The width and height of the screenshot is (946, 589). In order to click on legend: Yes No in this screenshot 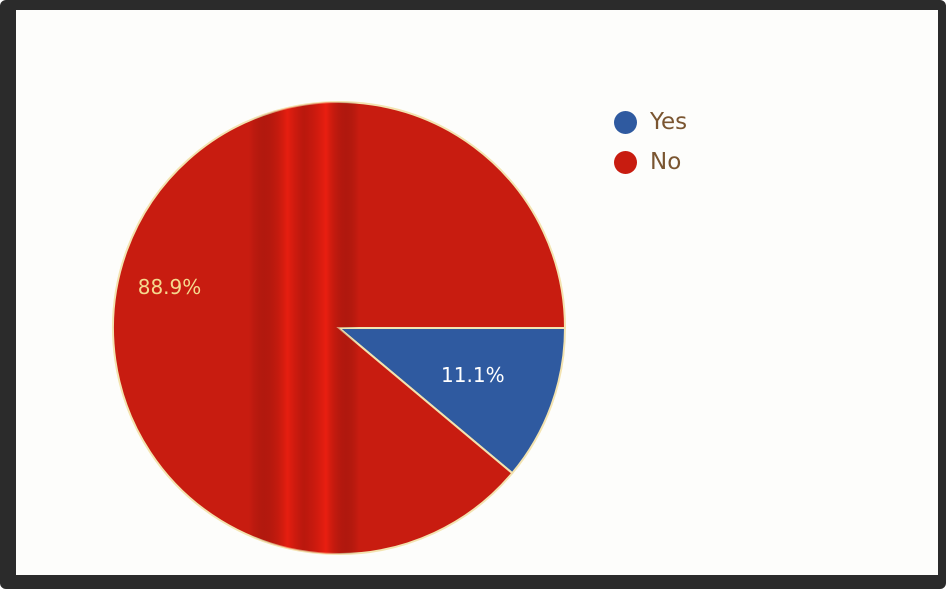, I will do `click(650, 142)`.